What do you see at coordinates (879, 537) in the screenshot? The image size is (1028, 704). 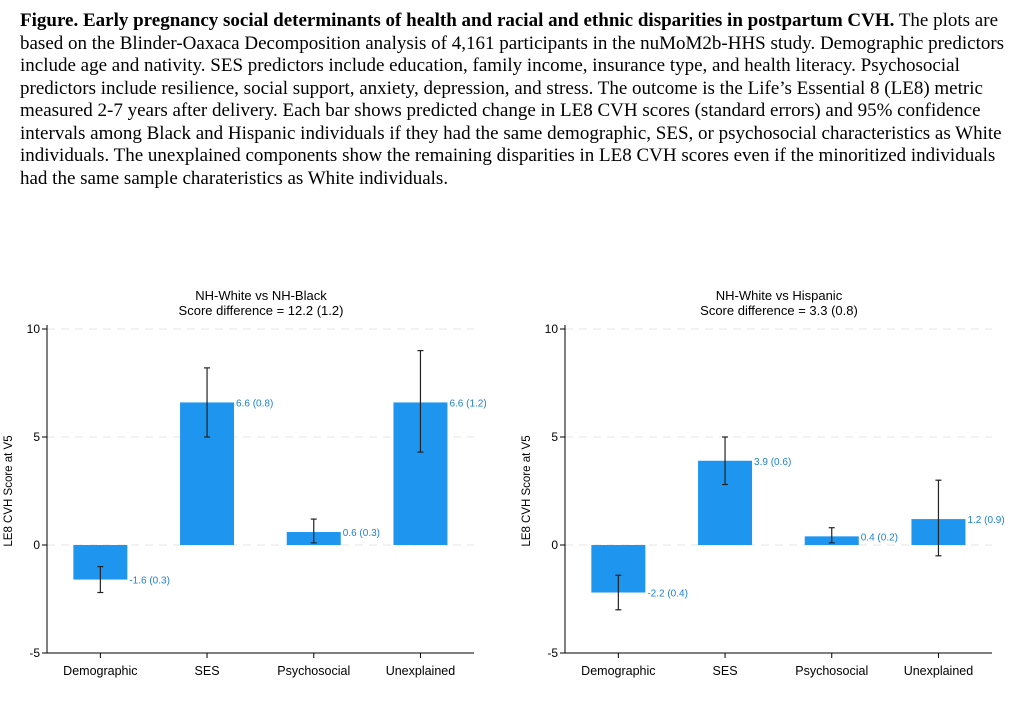 I see `data-label: 0.4 (0.2)` at bounding box center [879, 537].